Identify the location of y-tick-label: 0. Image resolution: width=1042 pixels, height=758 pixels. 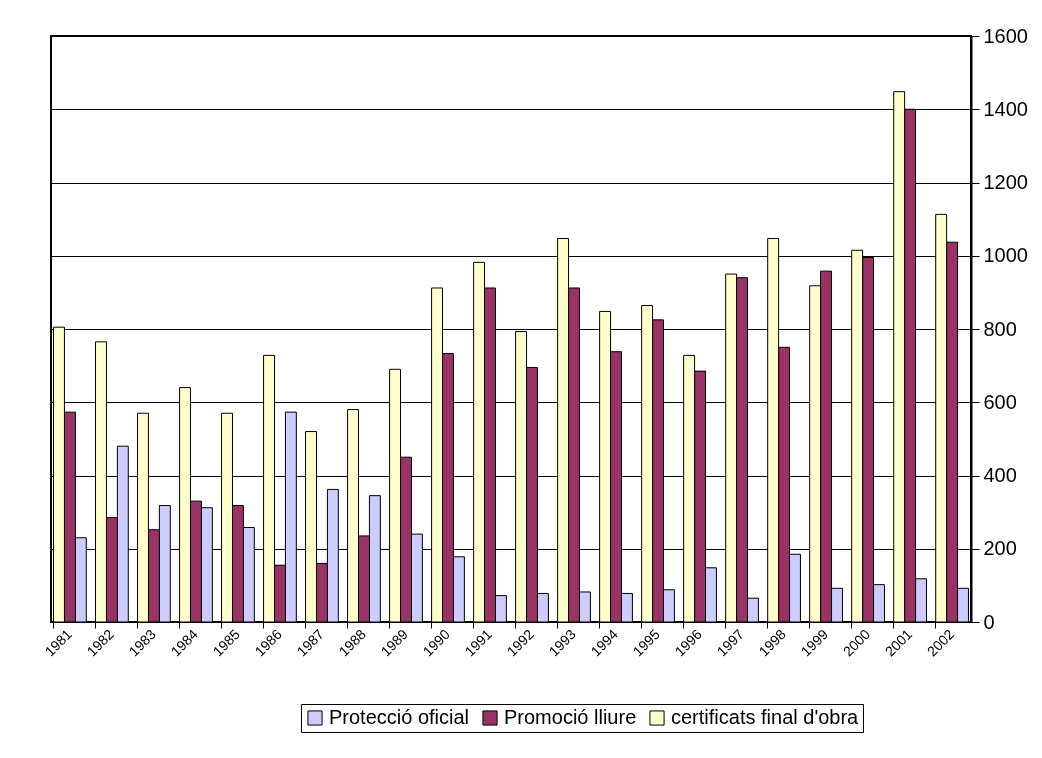
(989, 621).